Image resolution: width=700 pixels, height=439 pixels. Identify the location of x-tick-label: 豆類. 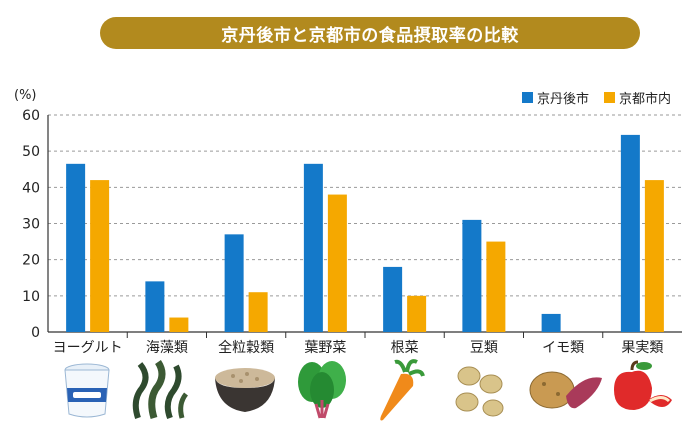
(484, 348).